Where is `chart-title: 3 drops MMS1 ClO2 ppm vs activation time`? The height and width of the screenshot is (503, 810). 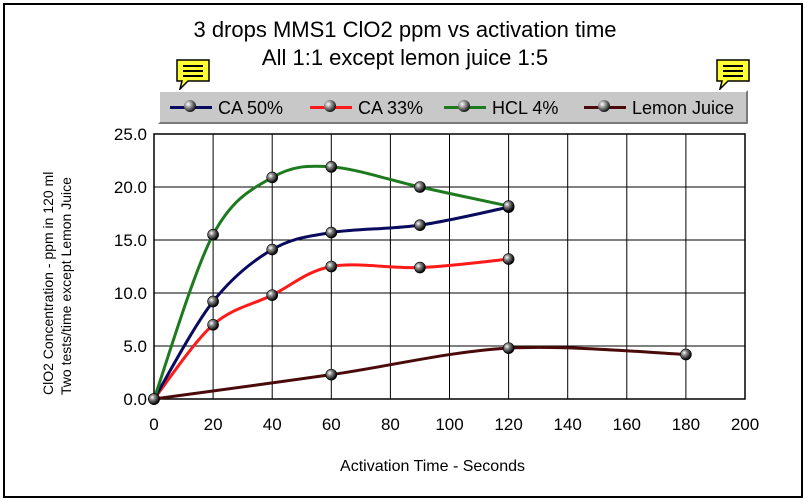
chart-title: 3 drops MMS1 ClO2 ppm vs activation time is located at coordinates (405, 29).